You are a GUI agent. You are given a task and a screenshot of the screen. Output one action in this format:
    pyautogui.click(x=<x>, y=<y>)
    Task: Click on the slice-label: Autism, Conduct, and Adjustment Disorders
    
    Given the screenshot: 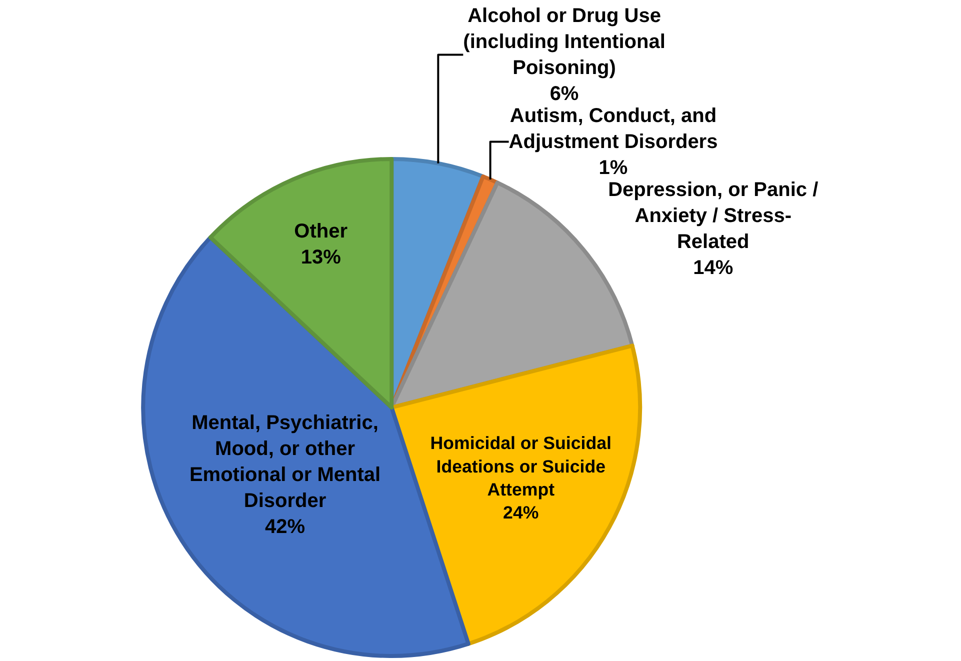 What is the action you would take?
    pyautogui.click(x=613, y=128)
    